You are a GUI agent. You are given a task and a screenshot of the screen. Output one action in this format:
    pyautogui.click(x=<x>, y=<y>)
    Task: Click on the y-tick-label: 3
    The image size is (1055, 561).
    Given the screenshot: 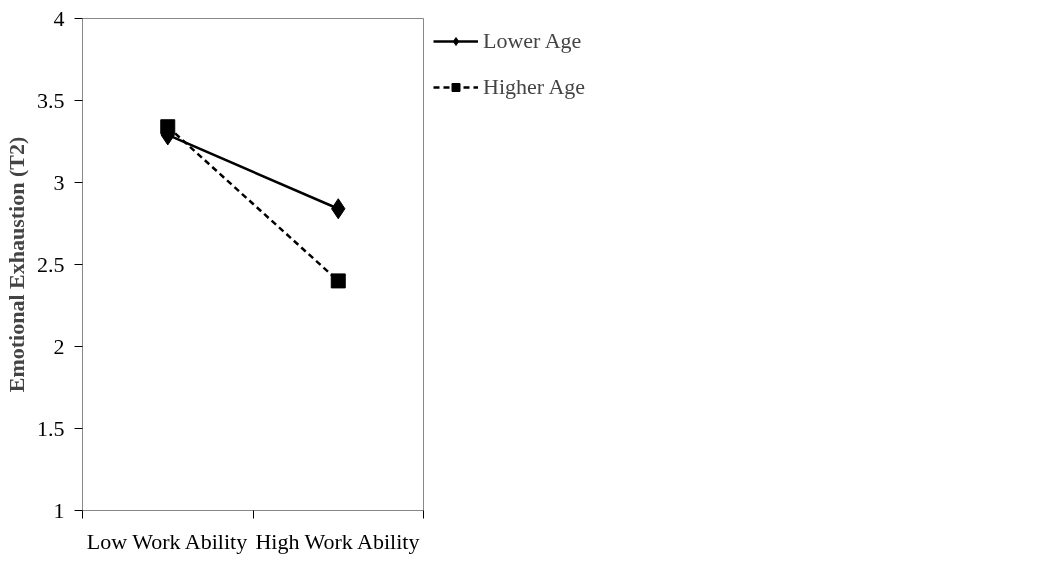 What is the action you would take?
    pyautogui.click(x=59, y=182)
    